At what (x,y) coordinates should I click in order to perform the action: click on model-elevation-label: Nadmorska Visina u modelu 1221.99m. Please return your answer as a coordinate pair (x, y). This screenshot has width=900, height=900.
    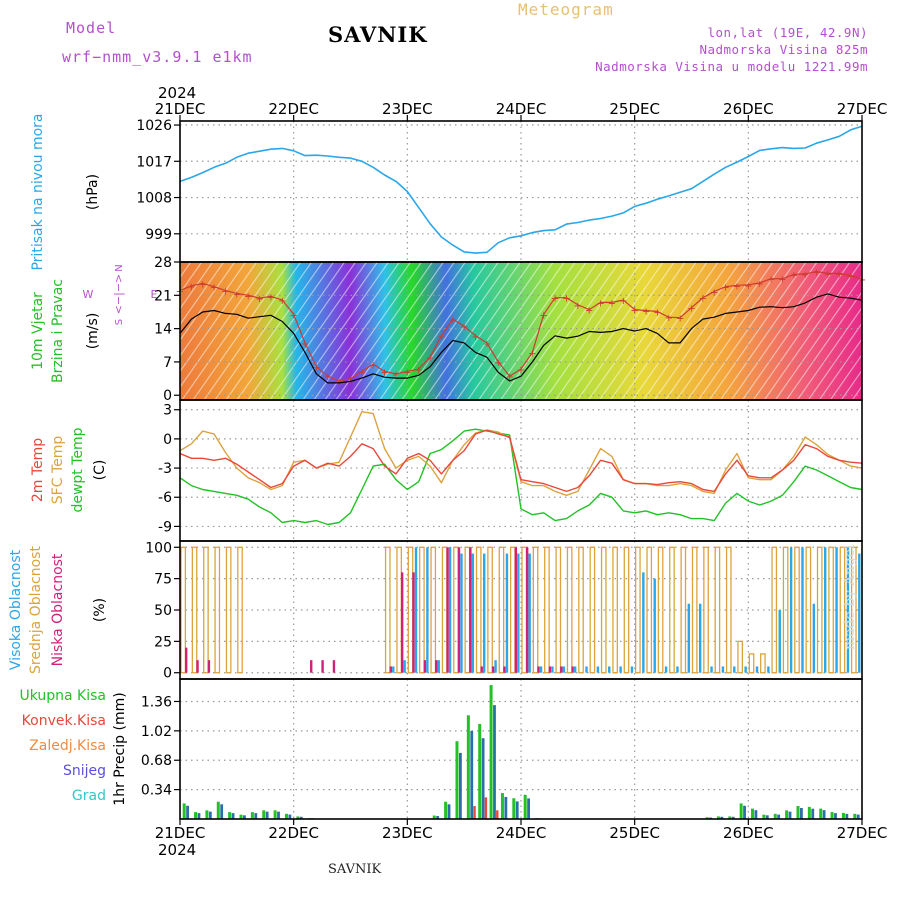
    Looking at the image, I should click on (731, 66).